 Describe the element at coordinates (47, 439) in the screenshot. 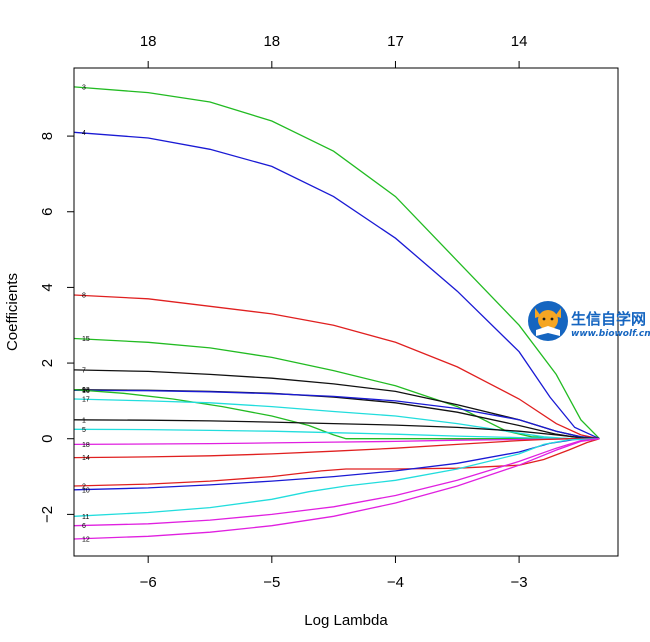

I see `y-tick-label: 0` at that location.